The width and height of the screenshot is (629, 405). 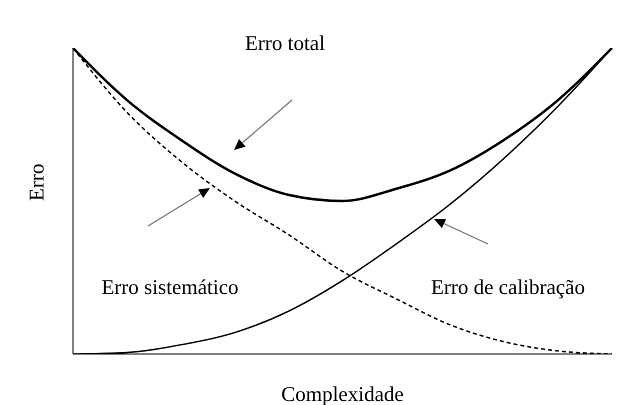 I want to click on y-axis-title: Erro, so click(x=36, y=182).